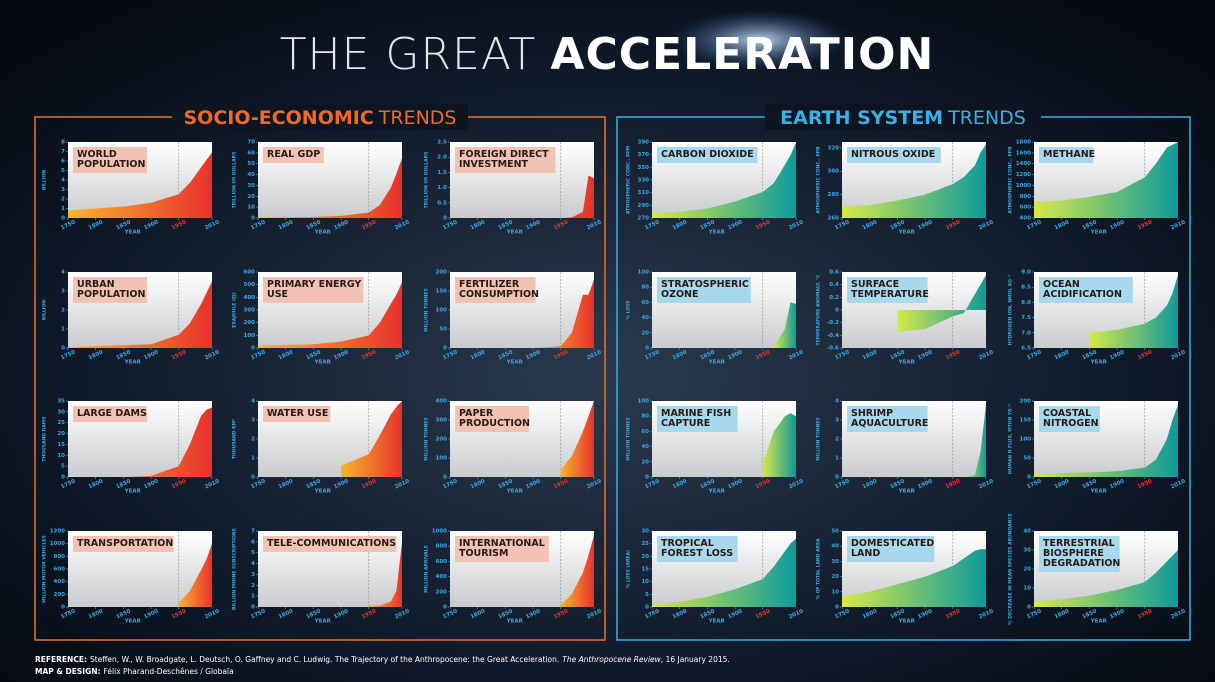 This screenshot has height=682, width=1215. I want to click on glow, so click(760, 40).